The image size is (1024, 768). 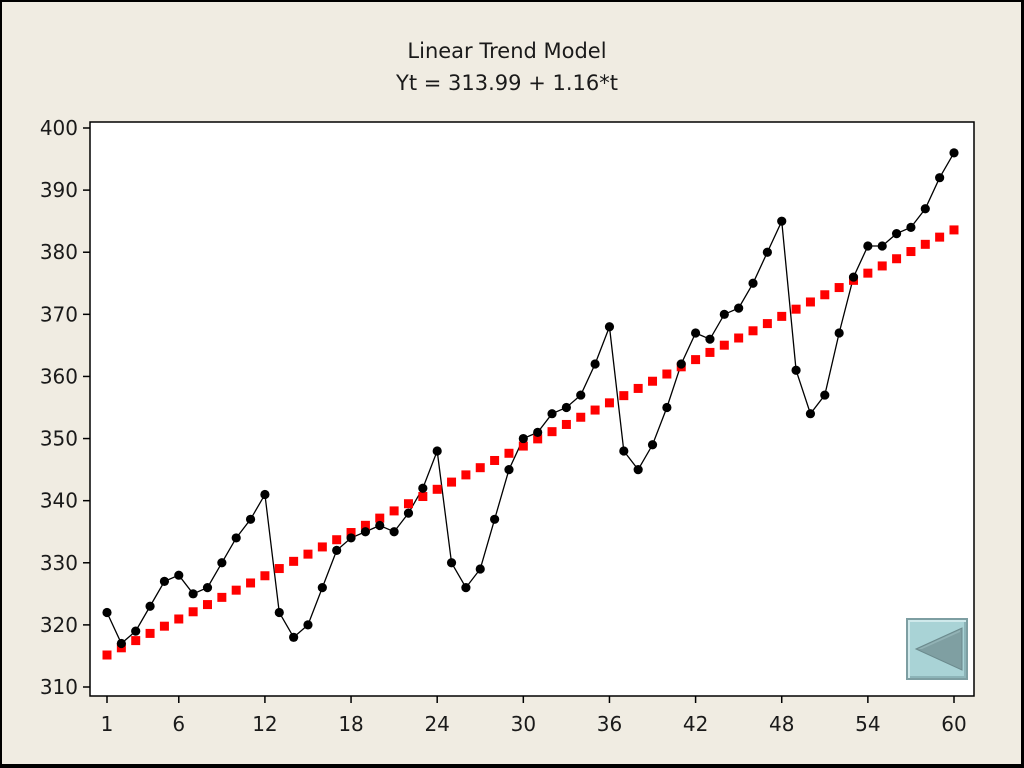 I want to click on x-tick-label: 48, so click(x=781, y=724).